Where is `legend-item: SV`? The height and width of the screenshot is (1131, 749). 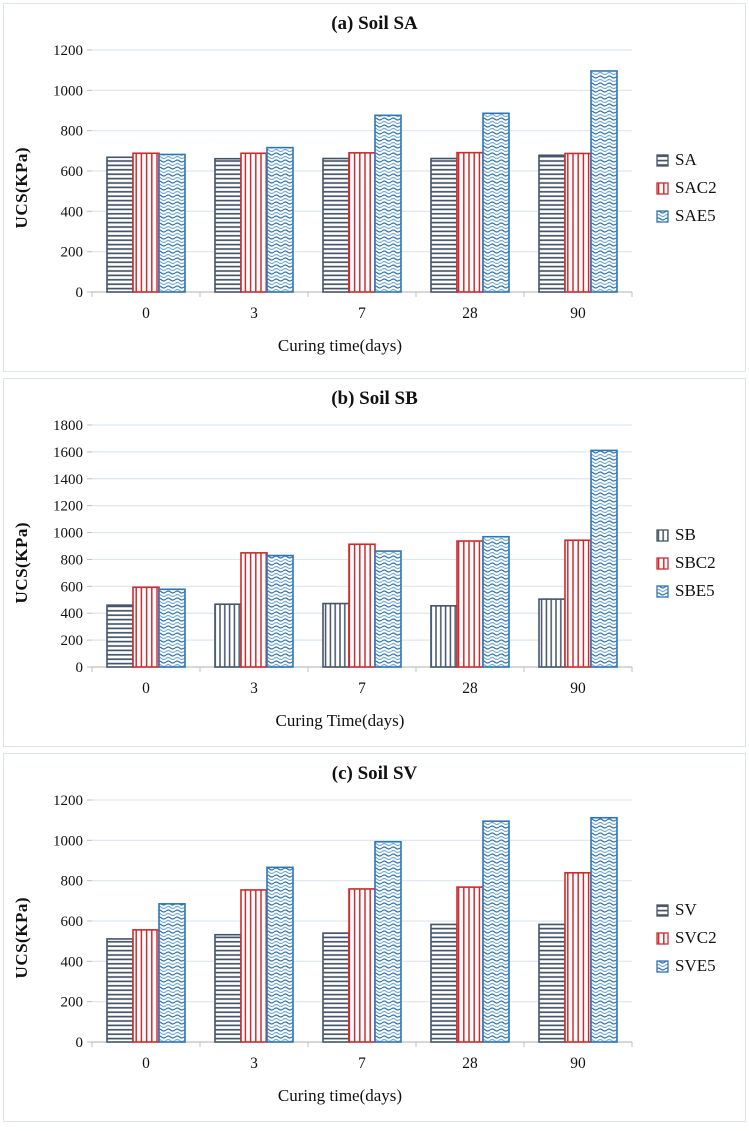
legend-item: SV is located at coordinates (686, 910).